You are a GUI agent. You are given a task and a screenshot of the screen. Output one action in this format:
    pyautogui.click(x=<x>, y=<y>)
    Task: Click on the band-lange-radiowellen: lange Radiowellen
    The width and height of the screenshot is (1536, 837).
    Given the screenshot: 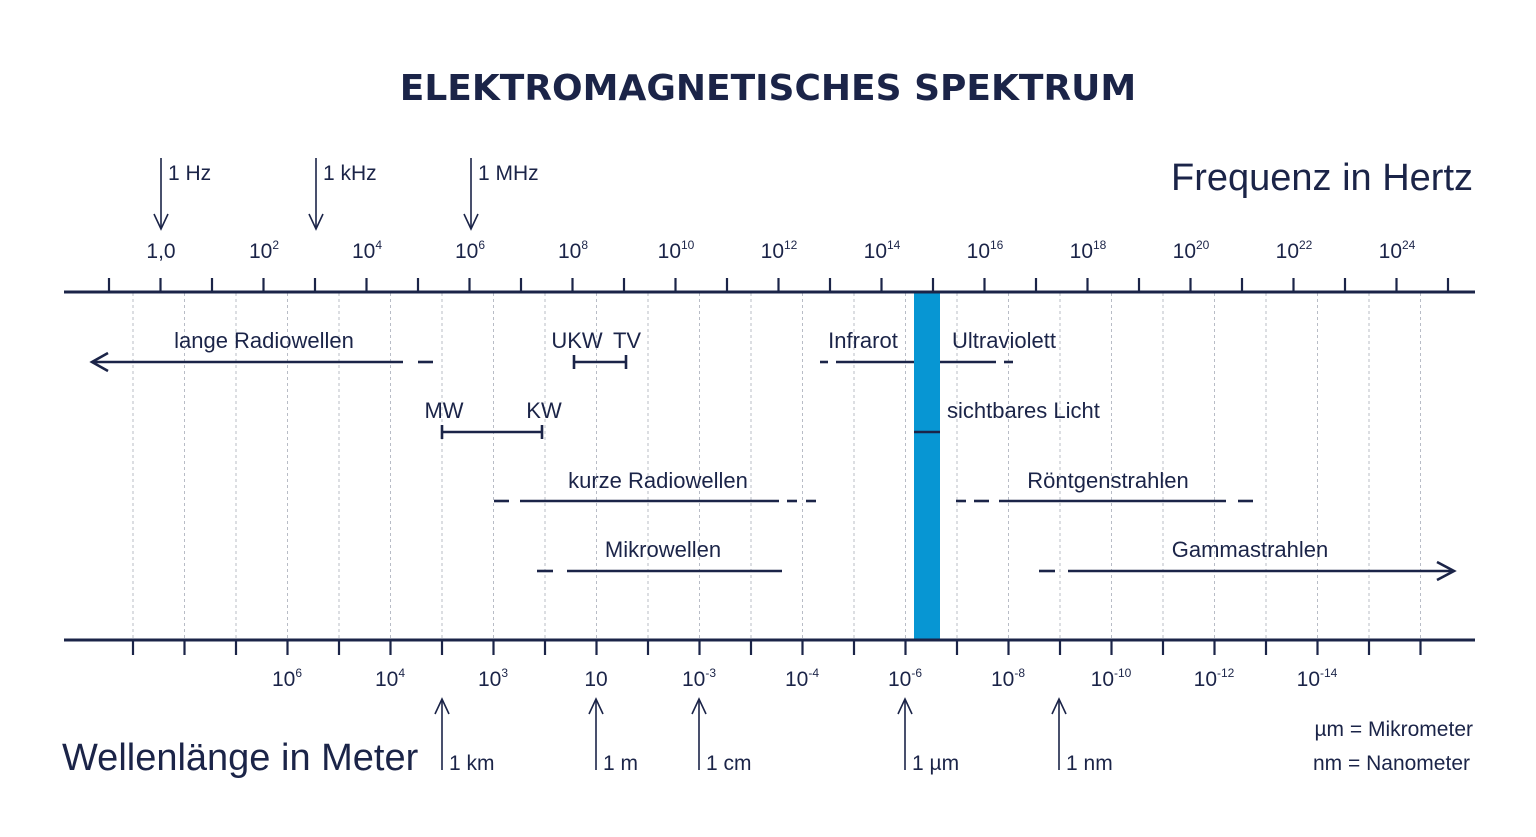 What is the action you would take?
    pyautogui.click(x=261, y=350)
    